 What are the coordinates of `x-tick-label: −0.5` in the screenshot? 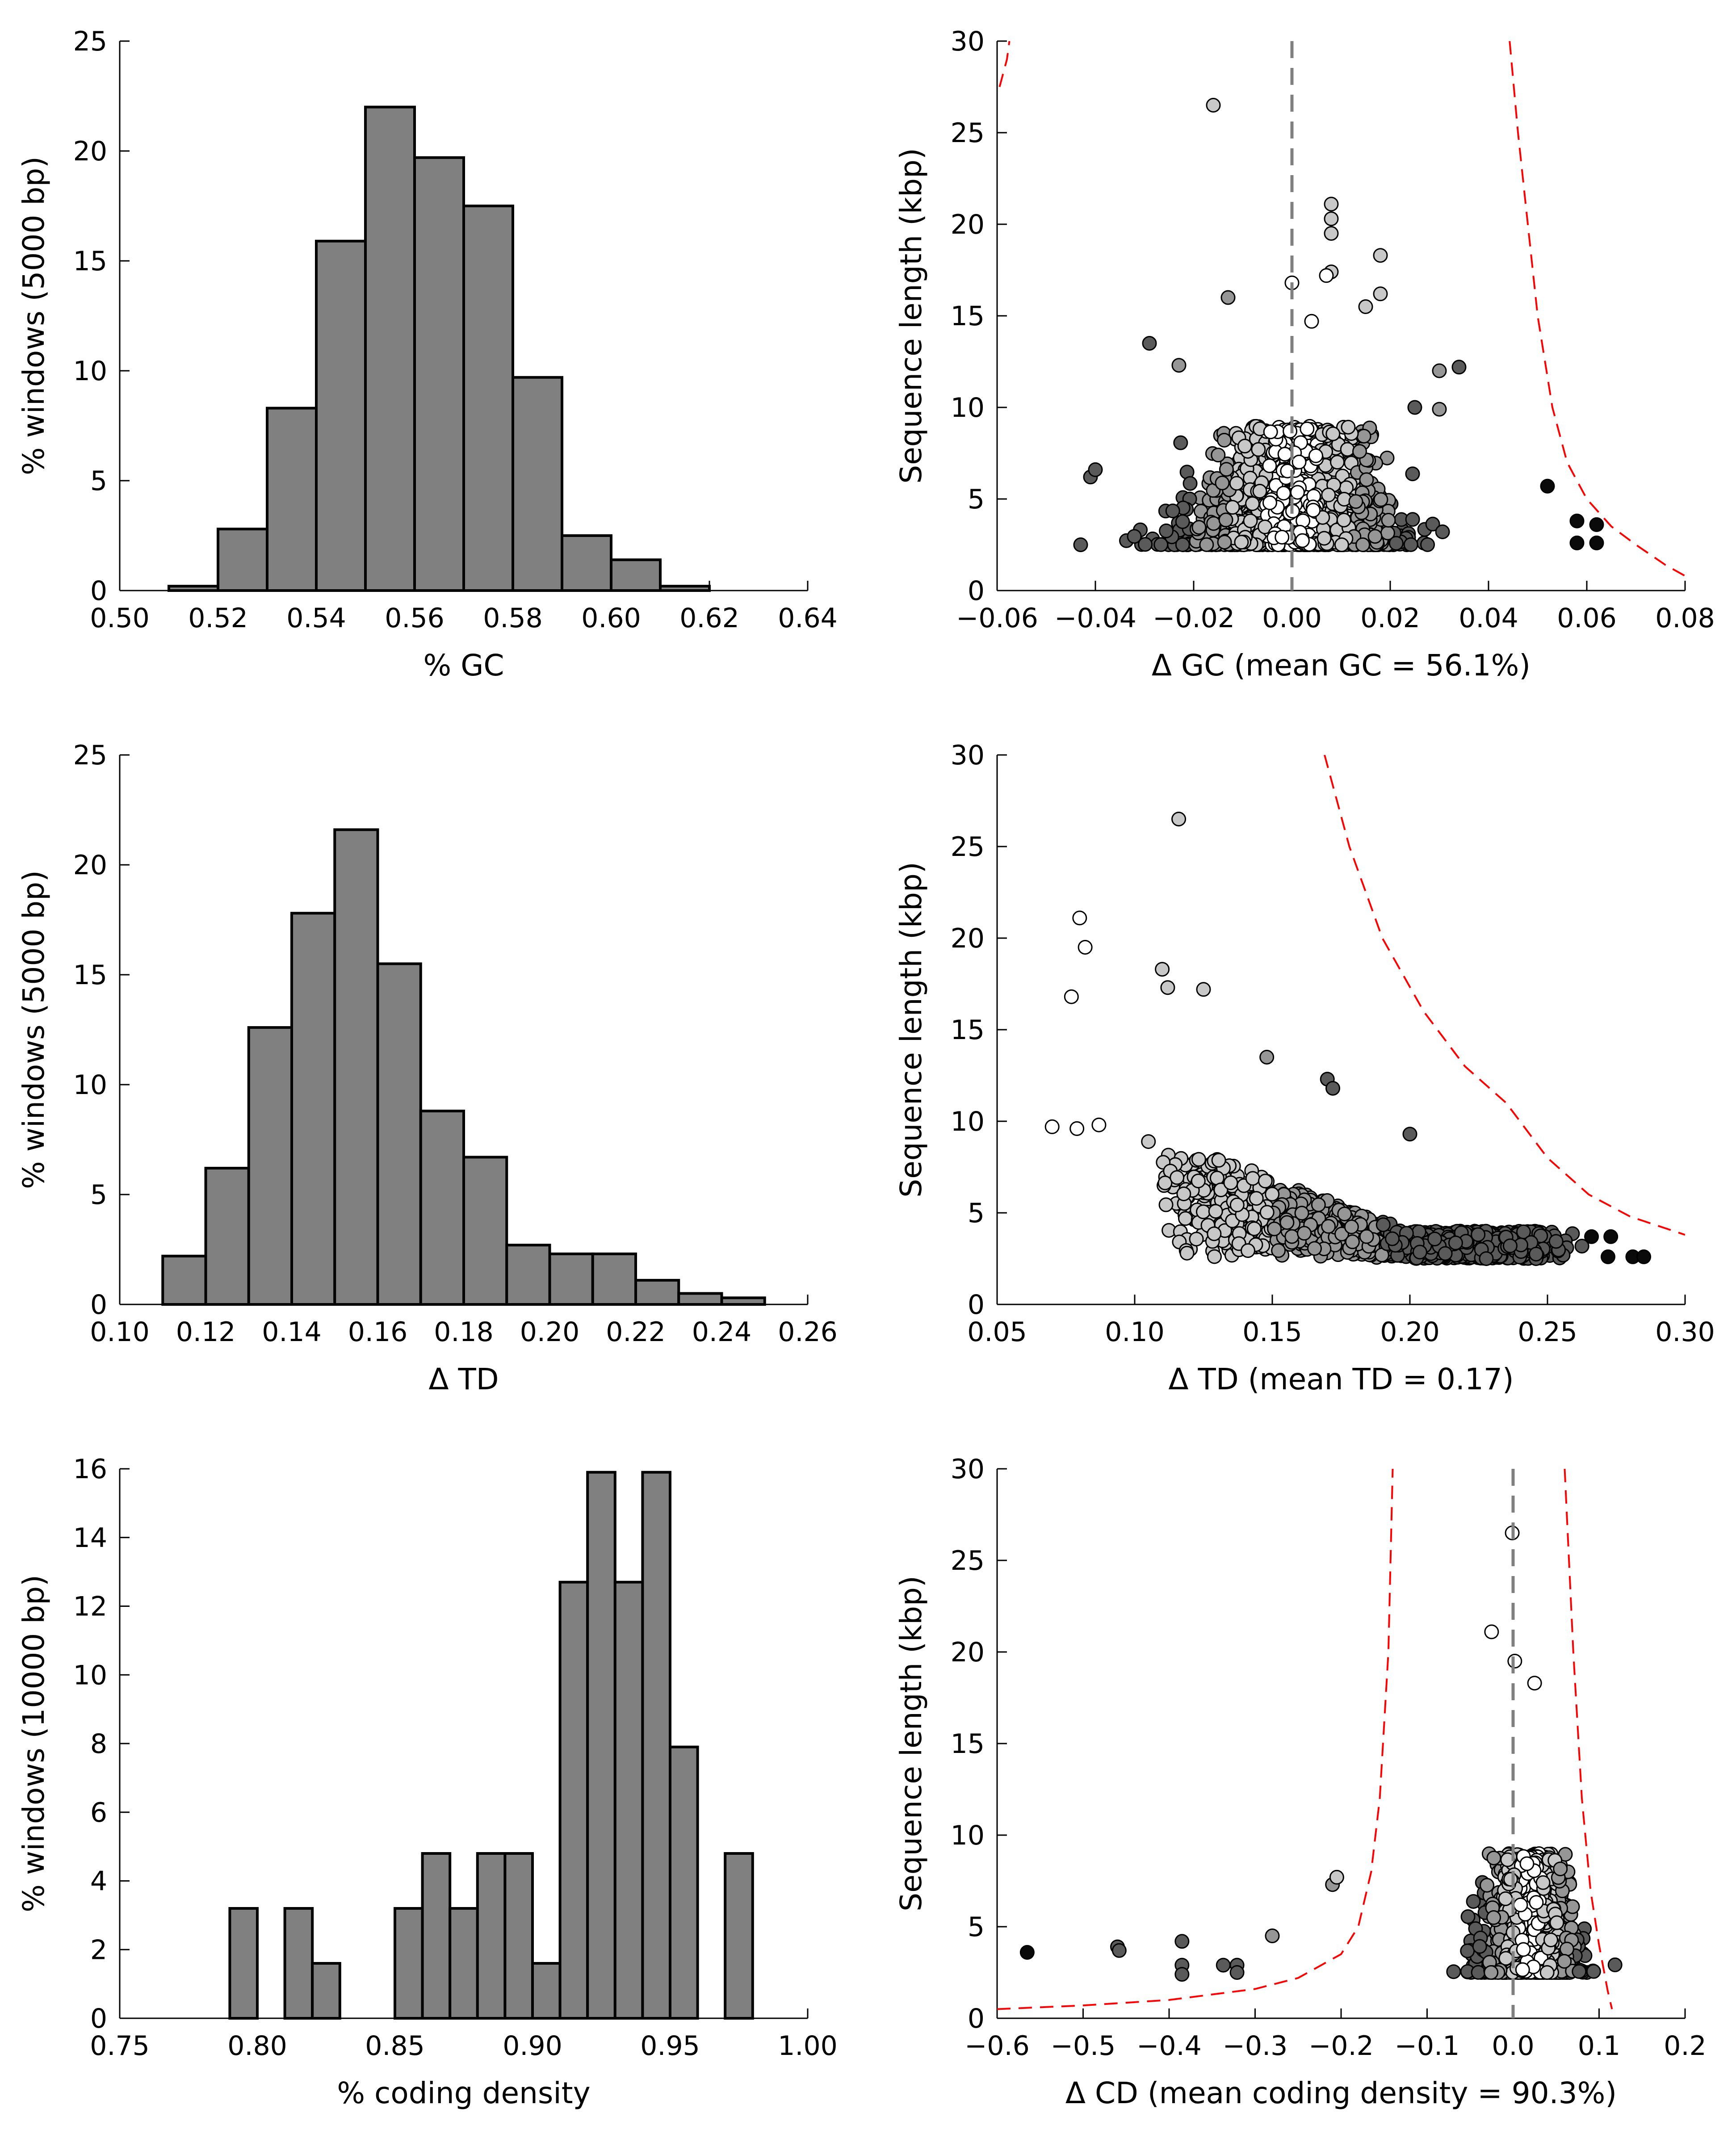 It's located at (1083, 2046).